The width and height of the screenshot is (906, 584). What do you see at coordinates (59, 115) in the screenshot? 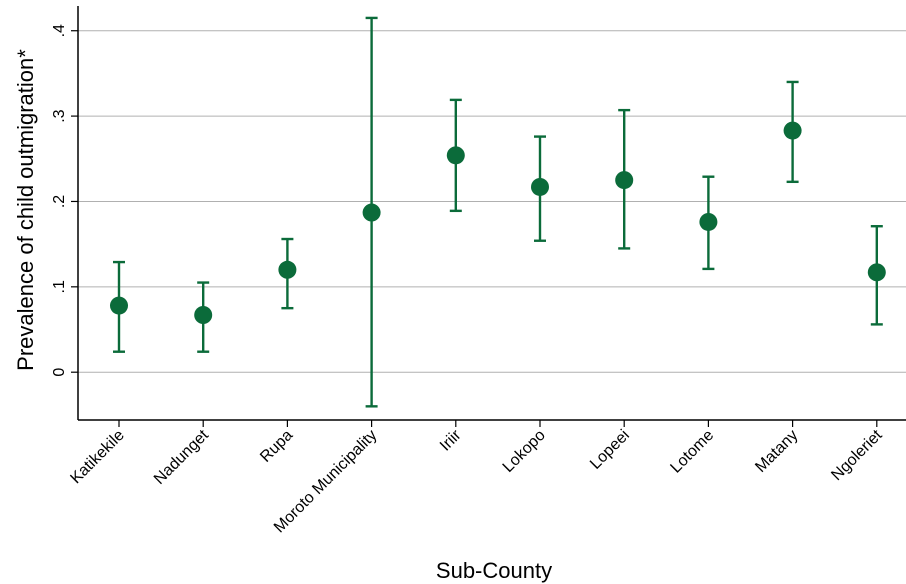
I see `y-tick-label: .3` at bounding box center [59, 115].